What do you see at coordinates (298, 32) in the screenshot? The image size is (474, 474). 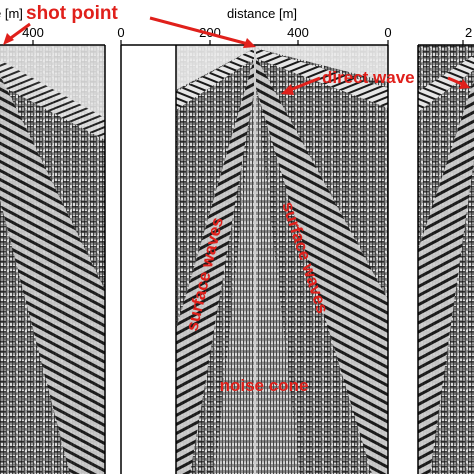 I see `tick-label-400-middle: 400` at bounding box center [298, 32].